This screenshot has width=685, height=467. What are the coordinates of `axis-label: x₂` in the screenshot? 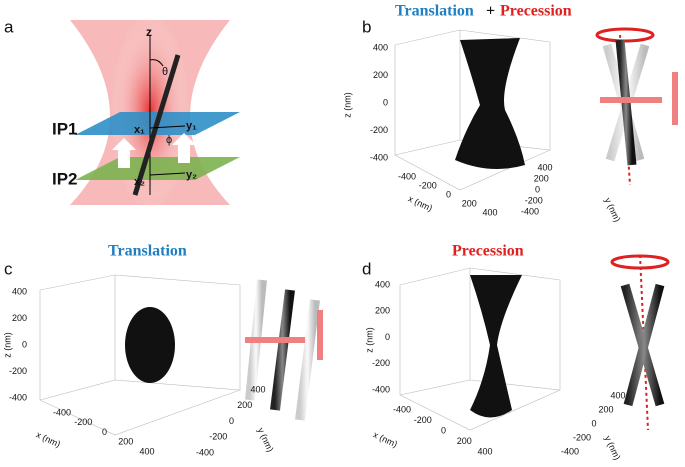 It's located at (139, 182).